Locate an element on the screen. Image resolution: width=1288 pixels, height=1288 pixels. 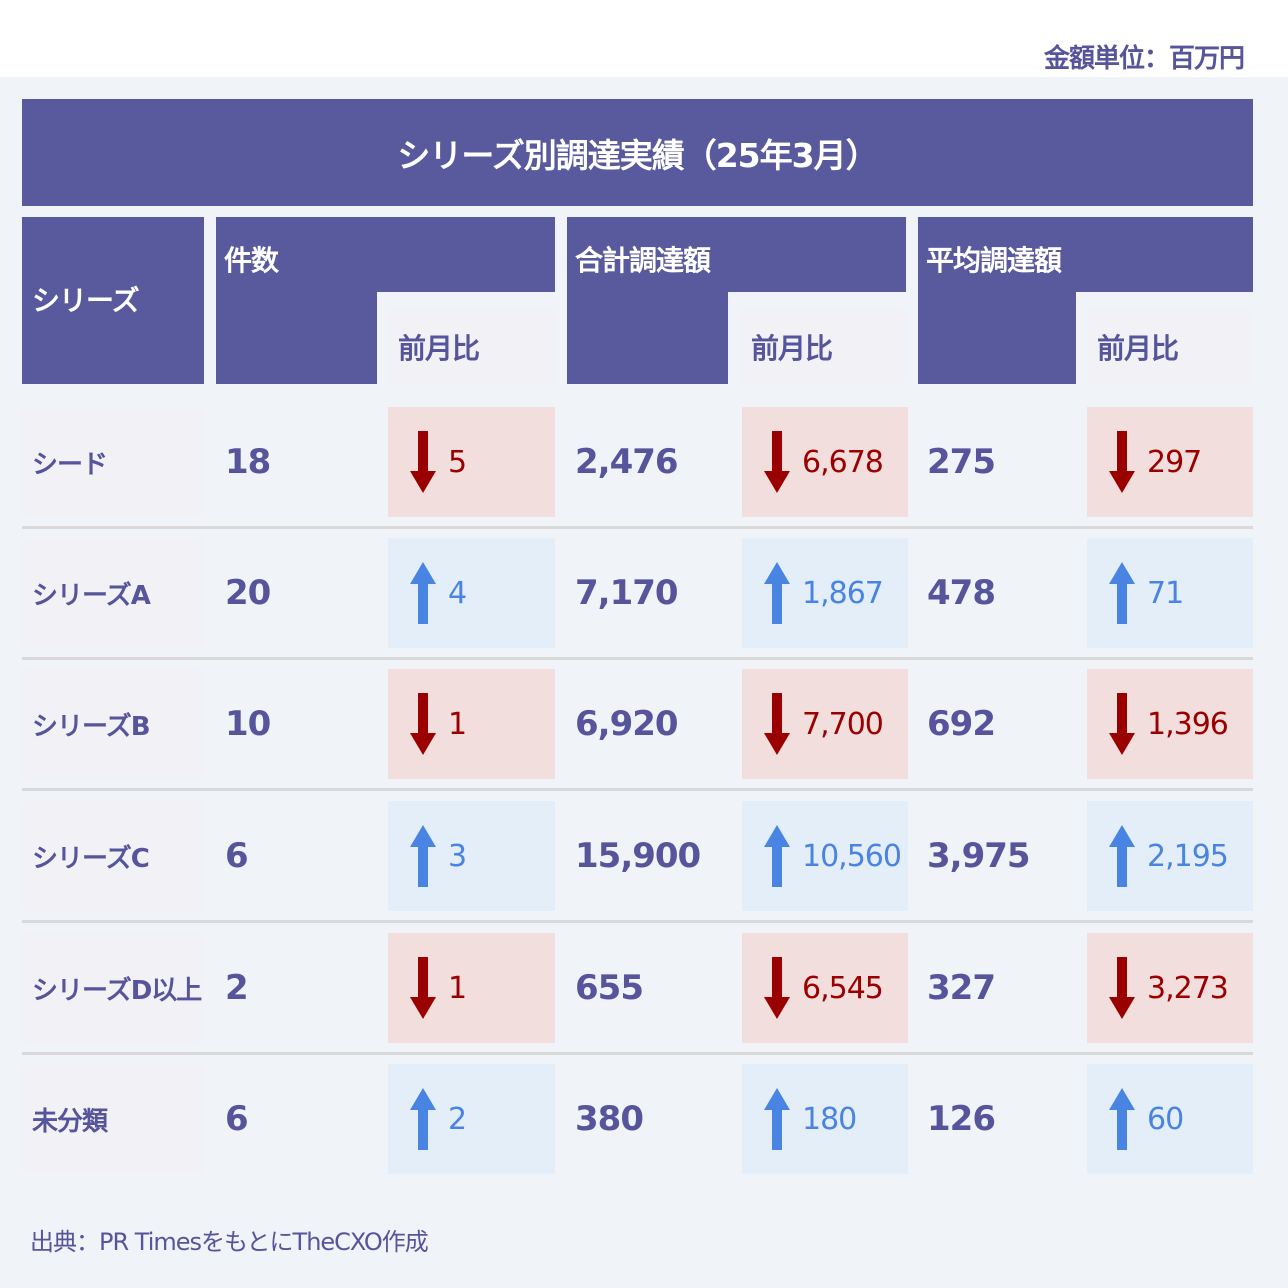
total-value: 380 is located at coordinates (609, 1119).